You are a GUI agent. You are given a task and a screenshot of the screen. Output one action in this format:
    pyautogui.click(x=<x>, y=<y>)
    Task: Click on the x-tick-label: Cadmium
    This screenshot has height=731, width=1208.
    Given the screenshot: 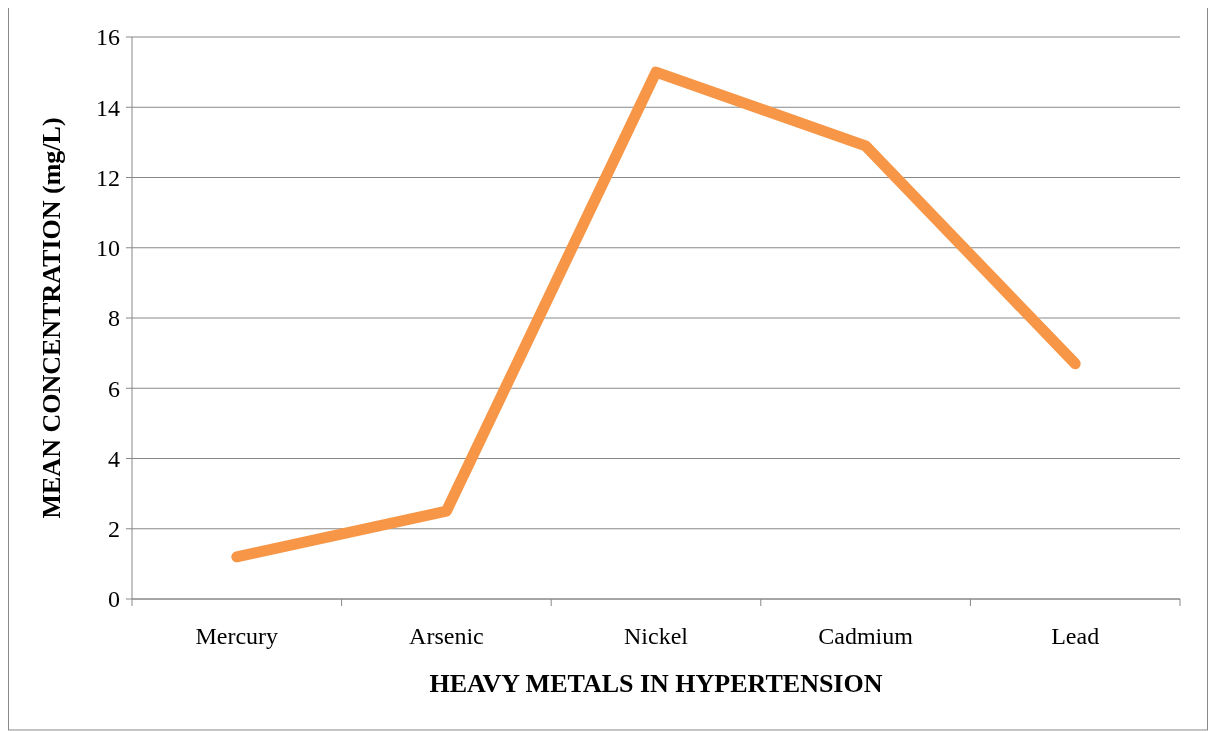 What is the action you would take?
    pyautogui.click(x=866, y=636)
    